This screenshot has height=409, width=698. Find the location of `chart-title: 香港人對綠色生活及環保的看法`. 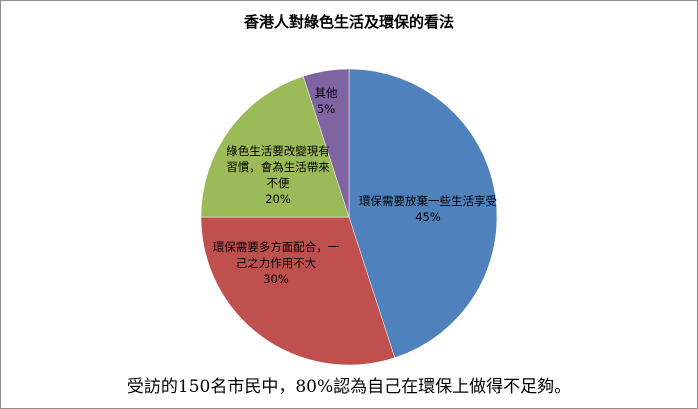

chart-title: 香港人對綠色生活及環保的看法 is located at coordinates (348, 22).